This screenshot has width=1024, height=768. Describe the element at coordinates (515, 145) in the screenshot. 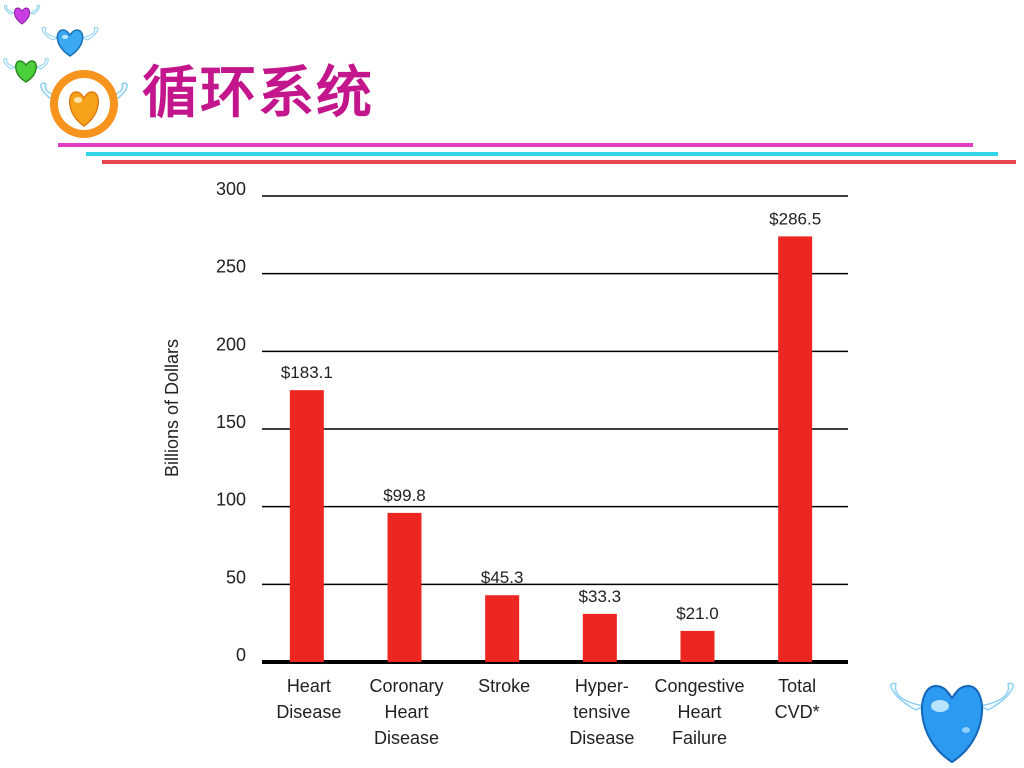

I see `rule-magenta` at that location.